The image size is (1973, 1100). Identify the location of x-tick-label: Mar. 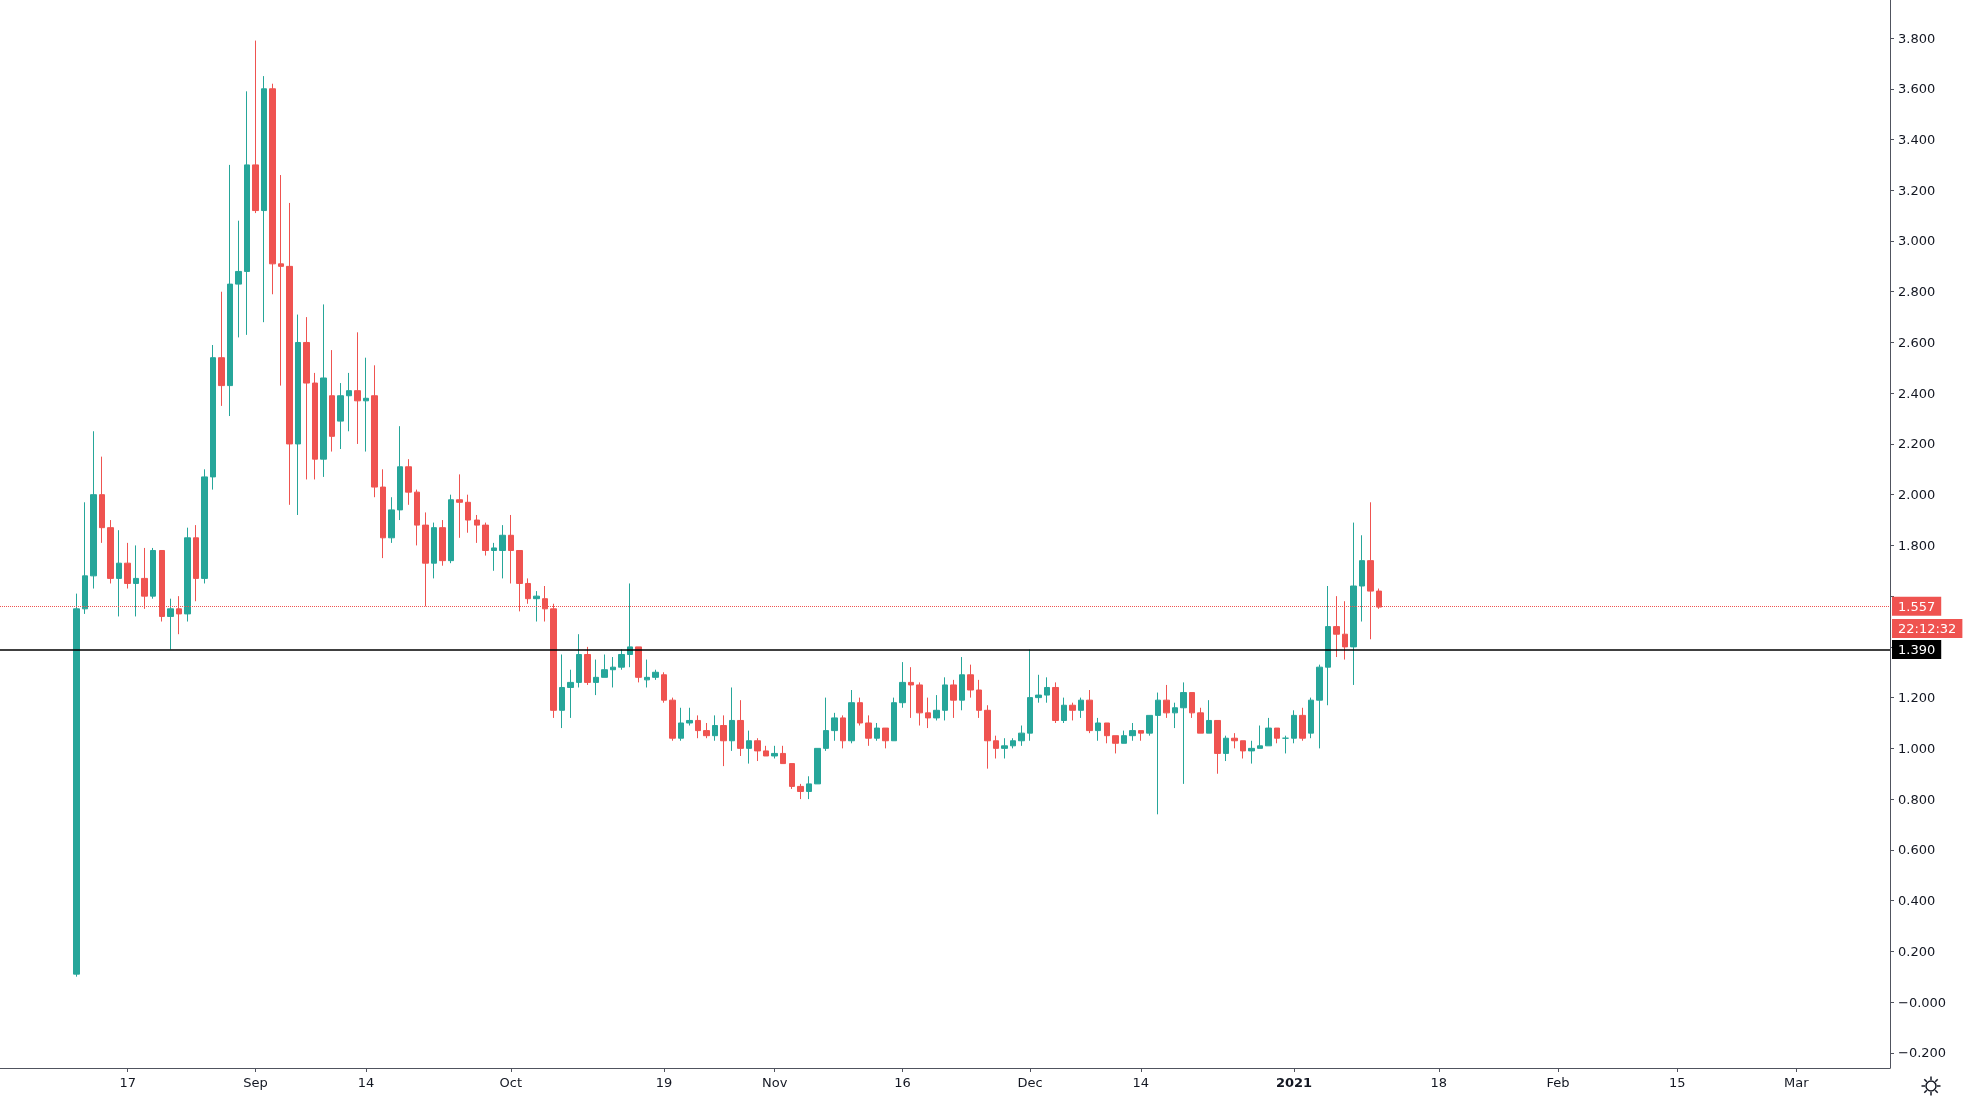
(1797, 1082).